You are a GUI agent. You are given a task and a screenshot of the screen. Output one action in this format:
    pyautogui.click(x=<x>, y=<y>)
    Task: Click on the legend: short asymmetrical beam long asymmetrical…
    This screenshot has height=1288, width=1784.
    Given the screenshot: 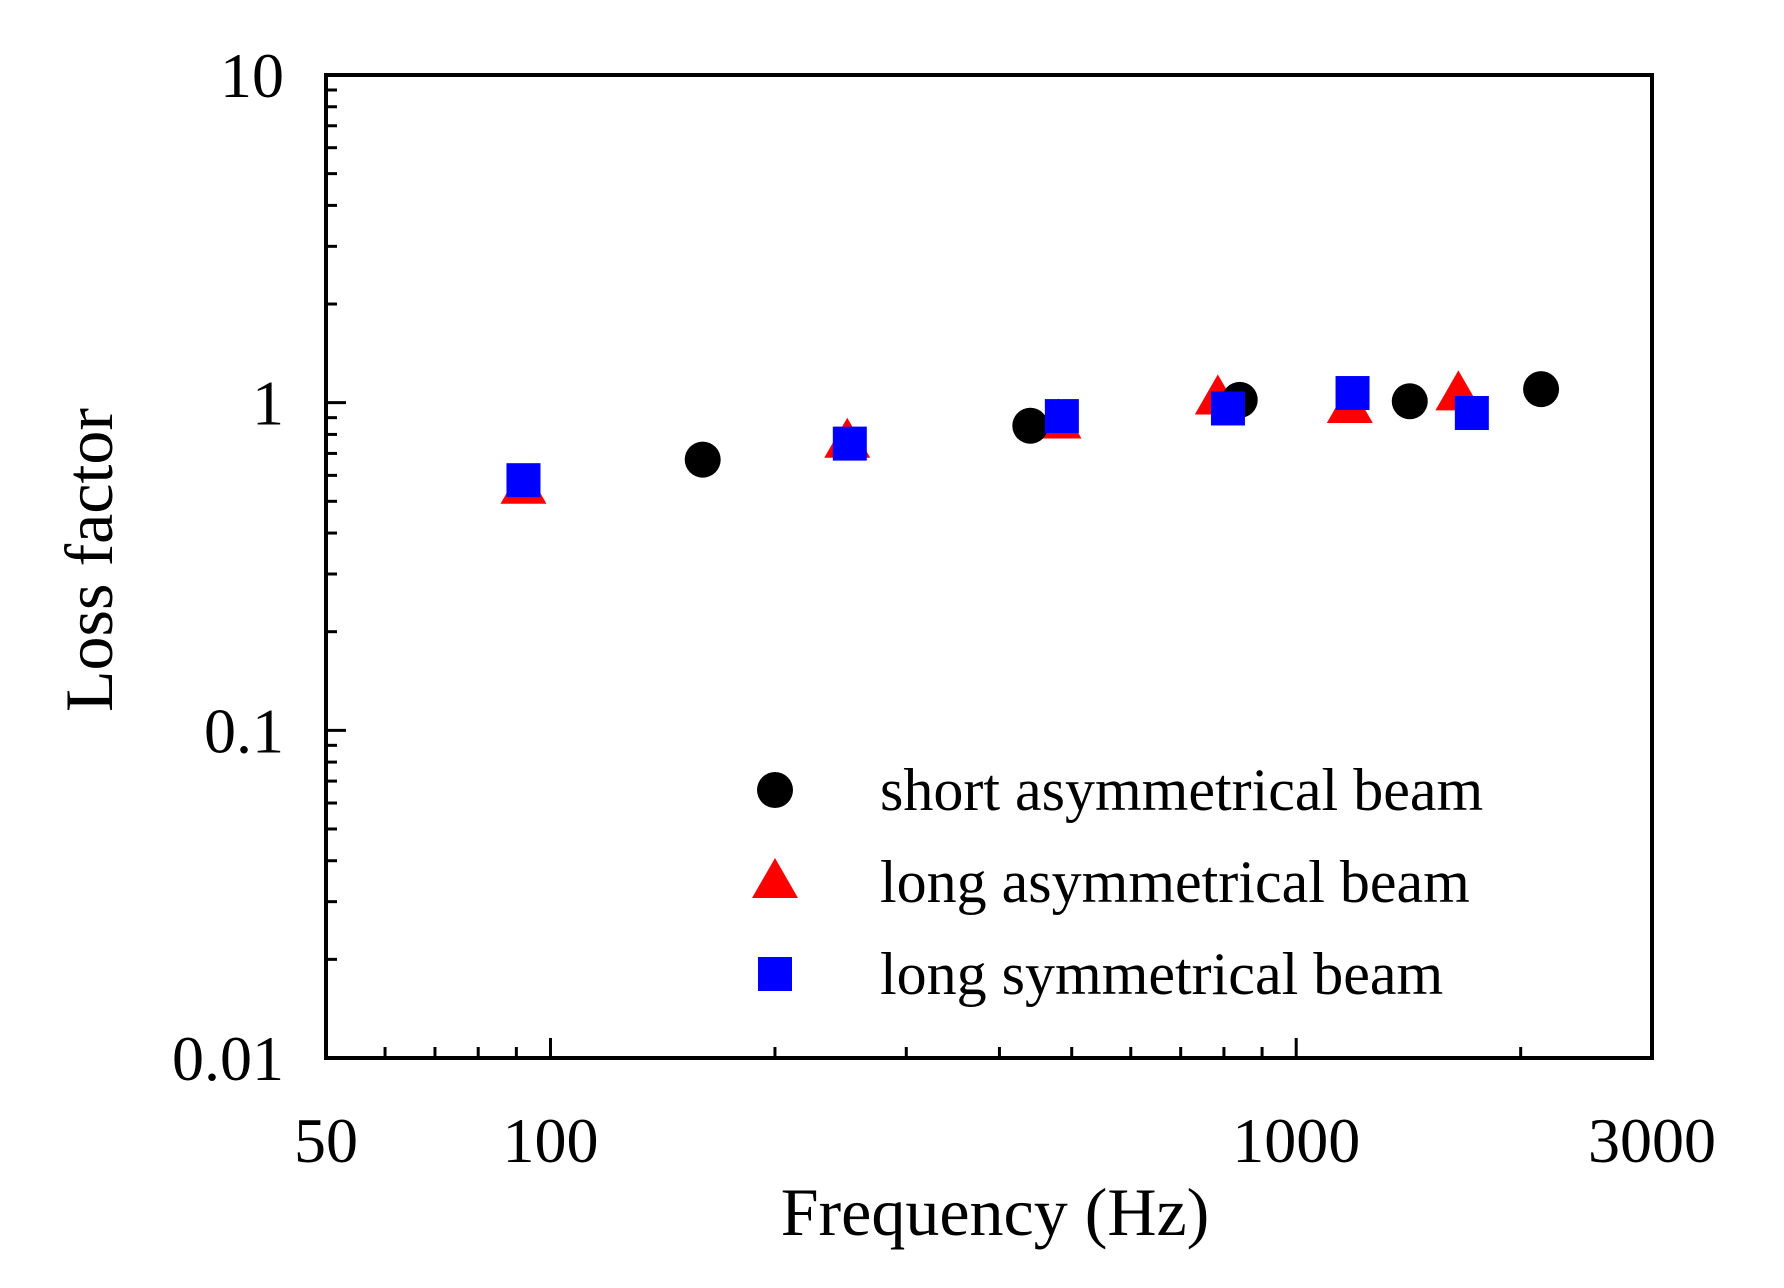 What is the action you would take?
    pyautogui.click(x=1117, y=882)
    